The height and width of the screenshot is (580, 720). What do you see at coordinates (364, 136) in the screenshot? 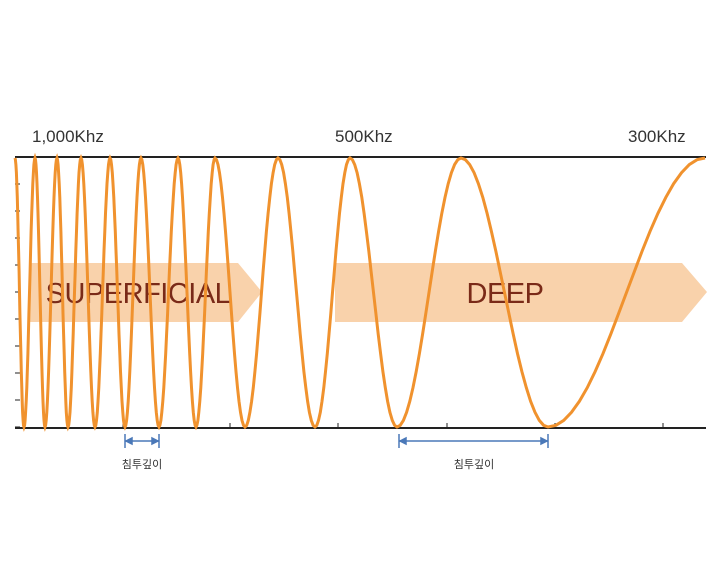
I see `frequency-label: 500Khz` at bounding box center [364, 136].